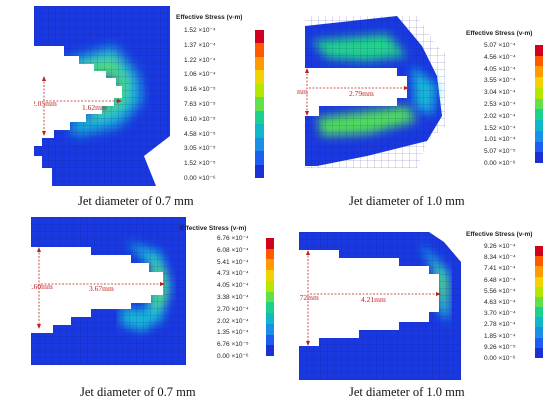 The height and width of the screenshot is (405, 550). I want to click on legend-label: 6.76 ×10⁻⁵, so click(233, 345).